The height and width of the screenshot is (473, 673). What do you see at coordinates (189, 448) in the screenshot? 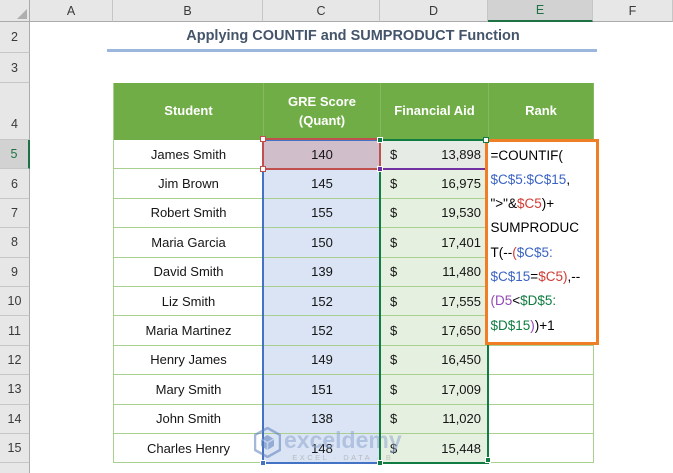
I see `cell-B15: Charles Henry` at bounding box center [189, 448].